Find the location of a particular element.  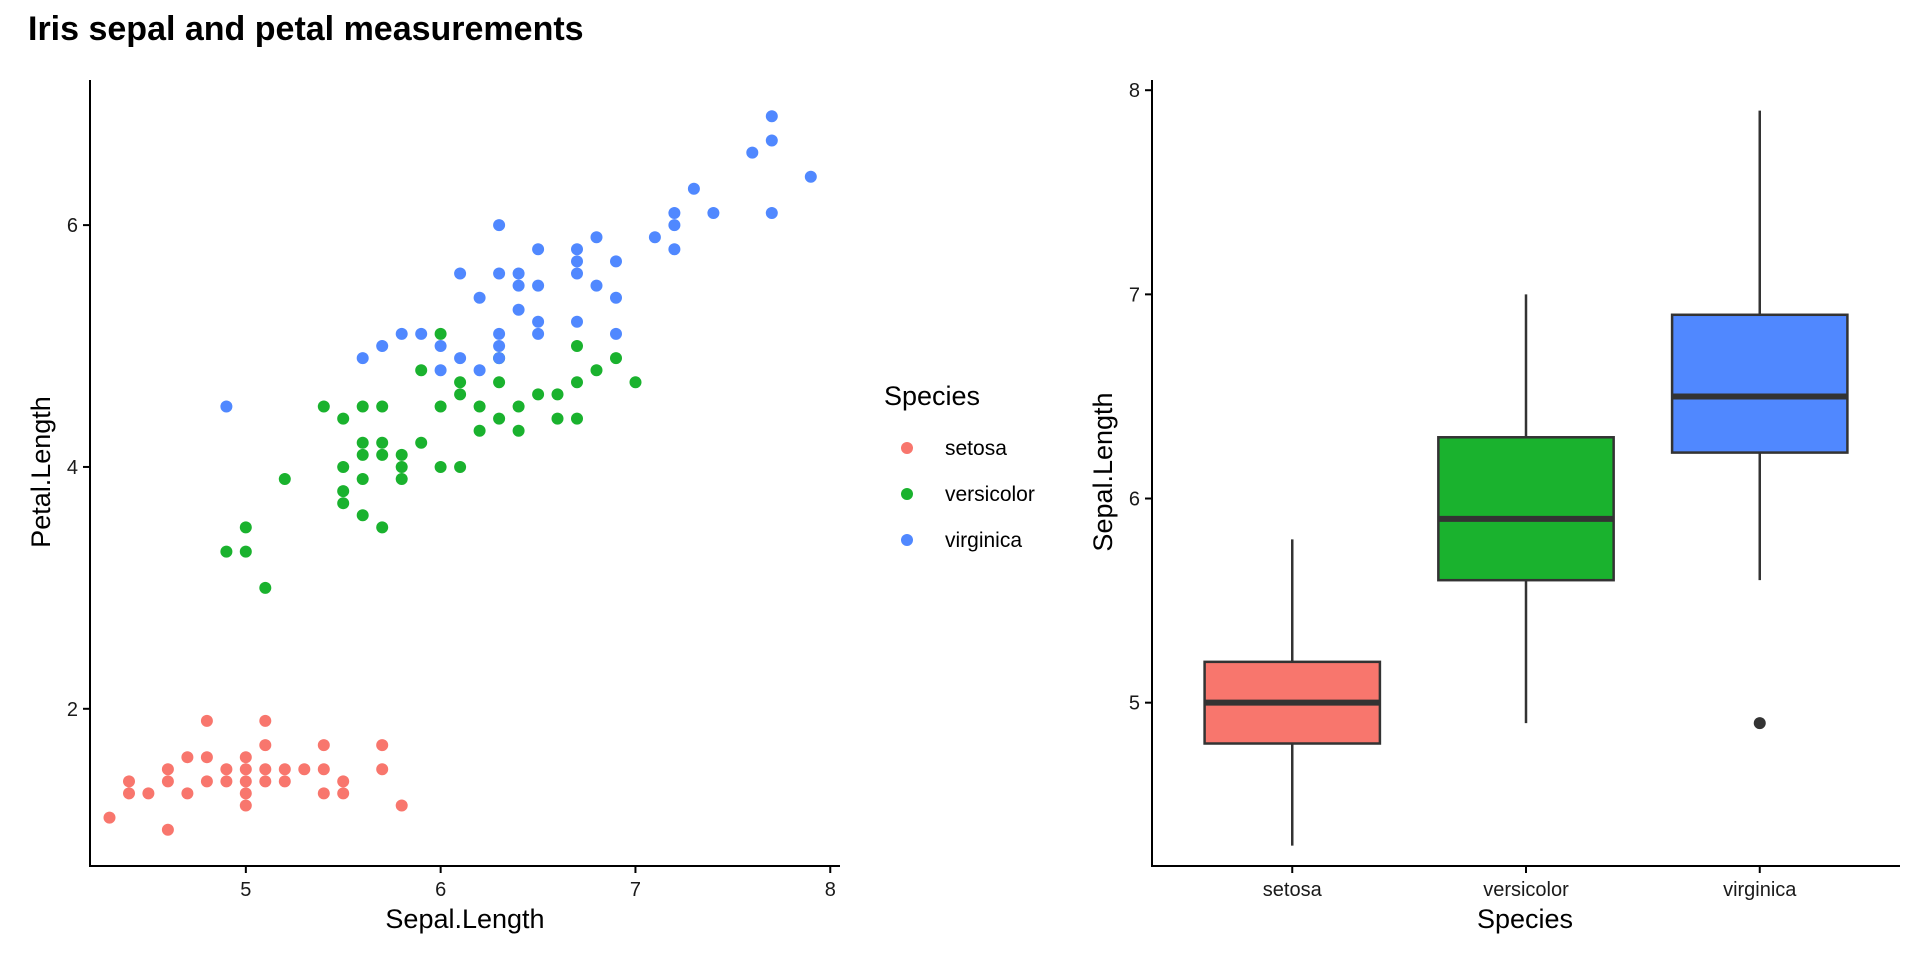

boxplot-x-axis-label: Species is located at coordinates (1525, 919).